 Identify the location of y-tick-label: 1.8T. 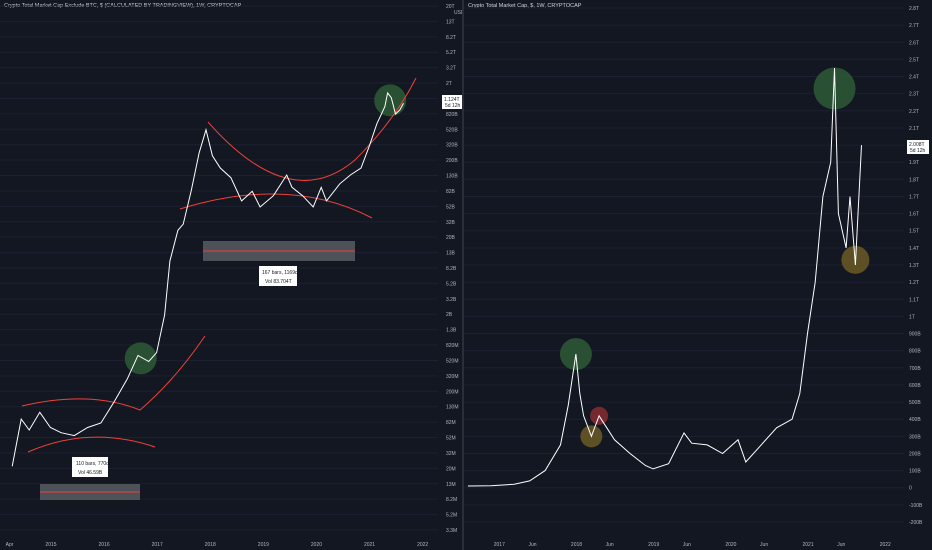
(914, 180).